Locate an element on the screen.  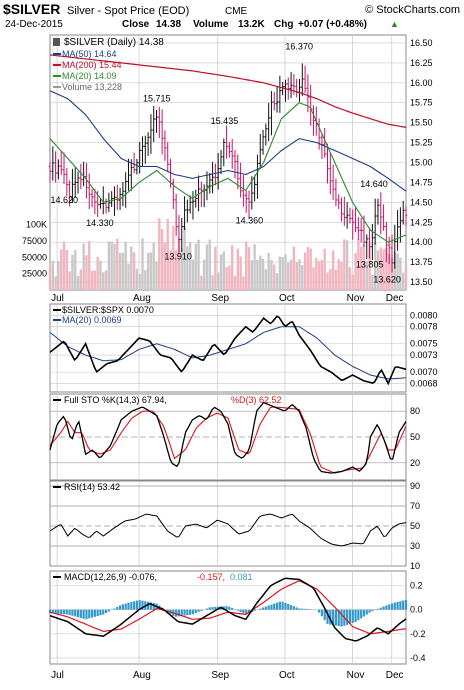
x-tick-label: Nov is located at coordinates (356, 675).